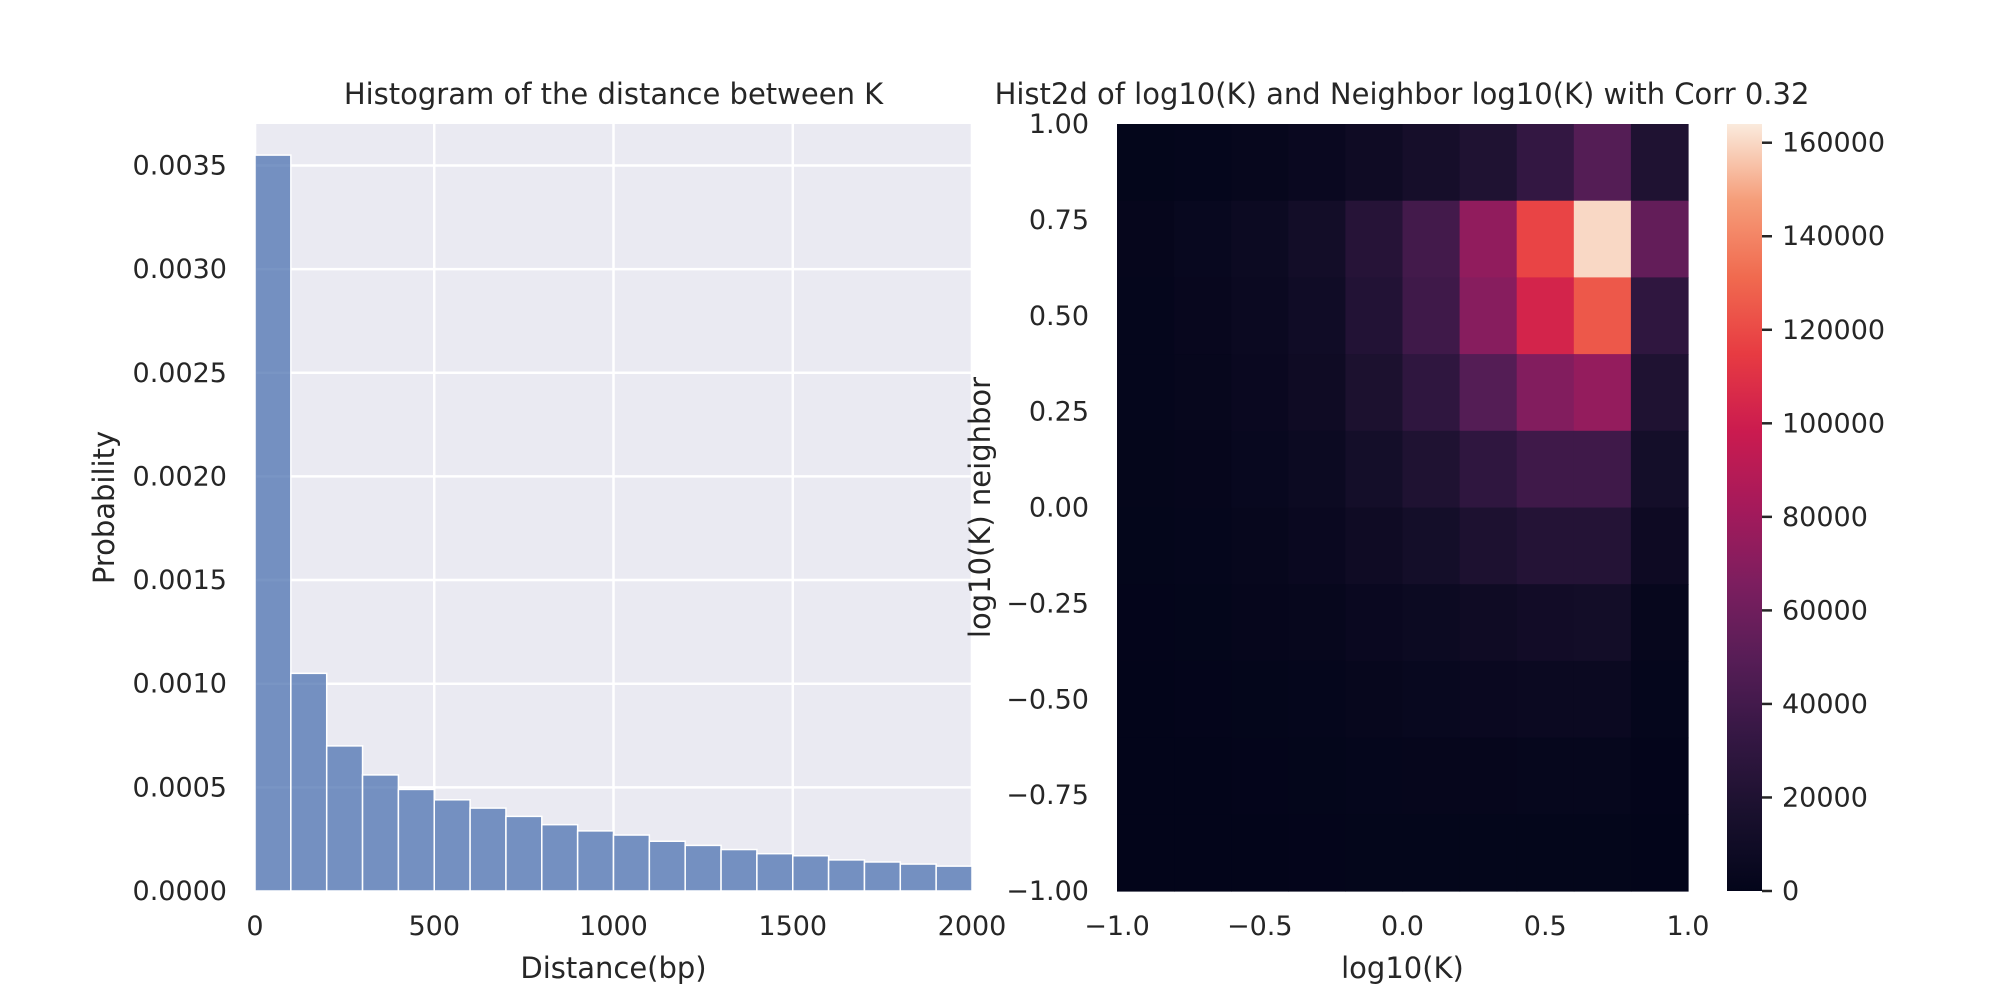 The height and width of the screenshot is (1004, 2000). I want to click on histogram-x-tick-label: 1000, so click(613, 926).